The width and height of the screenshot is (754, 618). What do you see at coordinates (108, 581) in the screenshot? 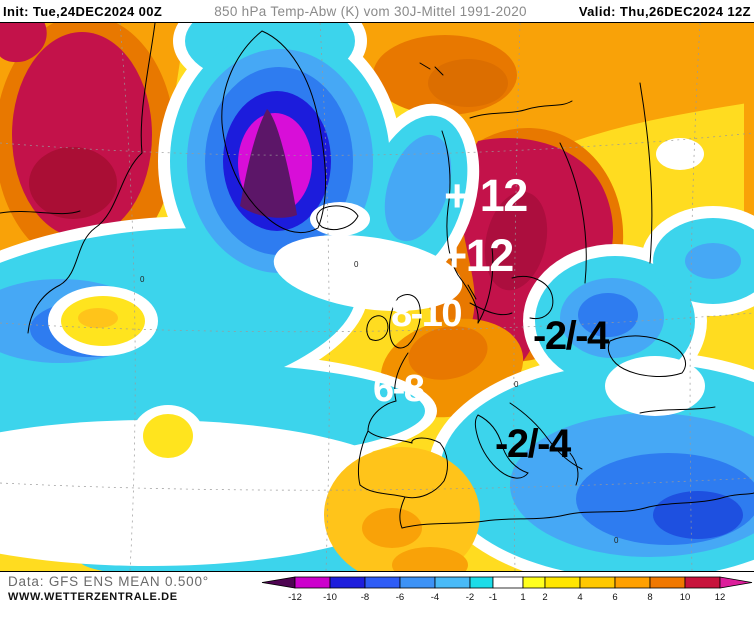
I see `data-source-label: Data: GFS ENS MEAN 0.500°` at bounding box center [108, 581].